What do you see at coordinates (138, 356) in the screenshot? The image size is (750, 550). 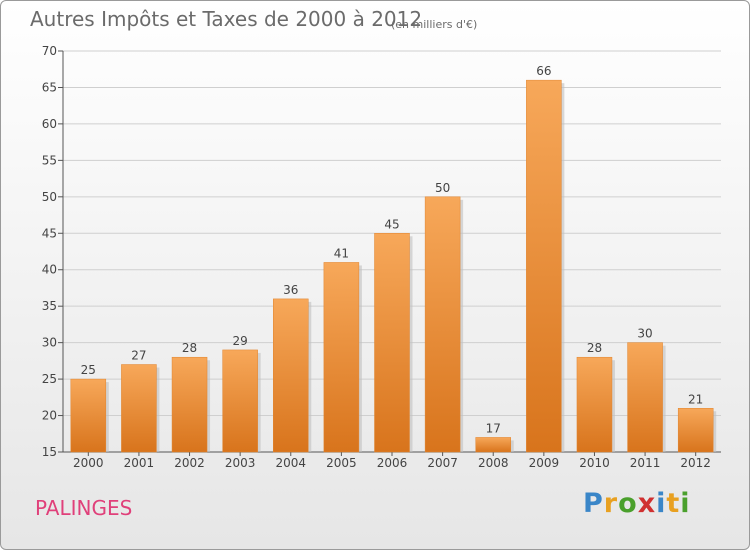 I see `value-label: 27` at bounding box center [138, 356].